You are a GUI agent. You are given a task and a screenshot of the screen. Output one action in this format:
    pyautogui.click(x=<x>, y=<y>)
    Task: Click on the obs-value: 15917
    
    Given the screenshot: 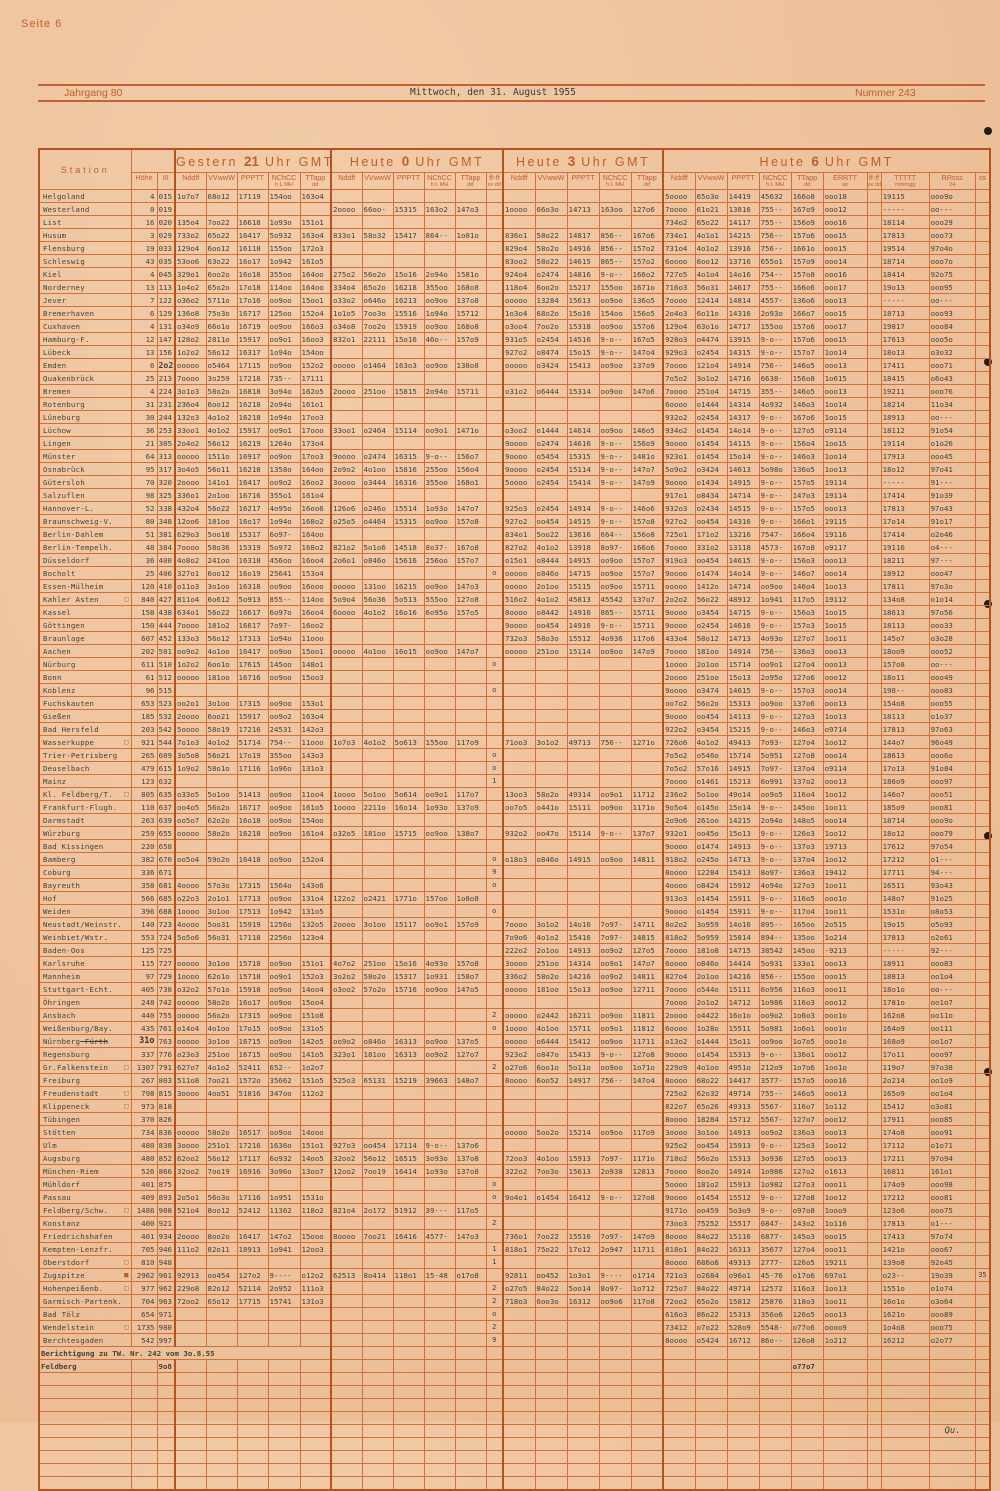 What is the action you would take?
    pyautogui.click(x=252, y=716)
    